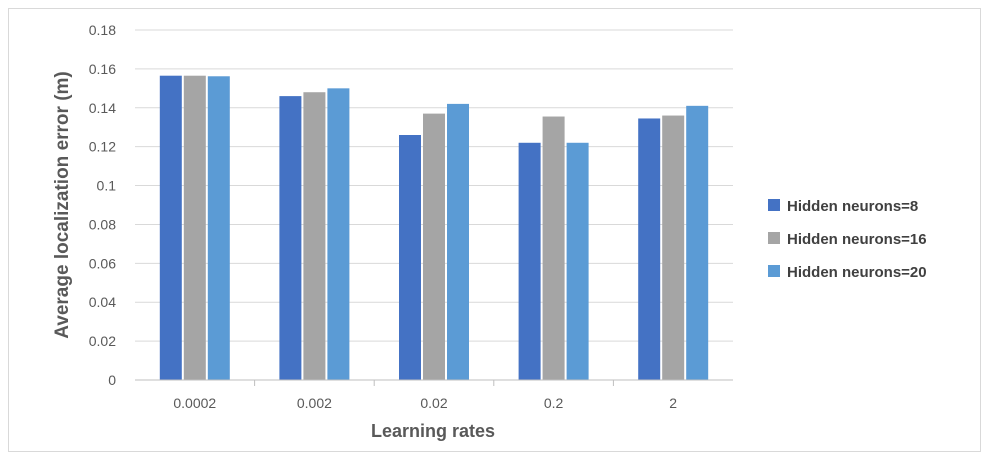  What do you see at coordinates (857, 272) in the screenshot?
I see `legend-label: Hidden neurons=20` at bounding box center [857, 272].